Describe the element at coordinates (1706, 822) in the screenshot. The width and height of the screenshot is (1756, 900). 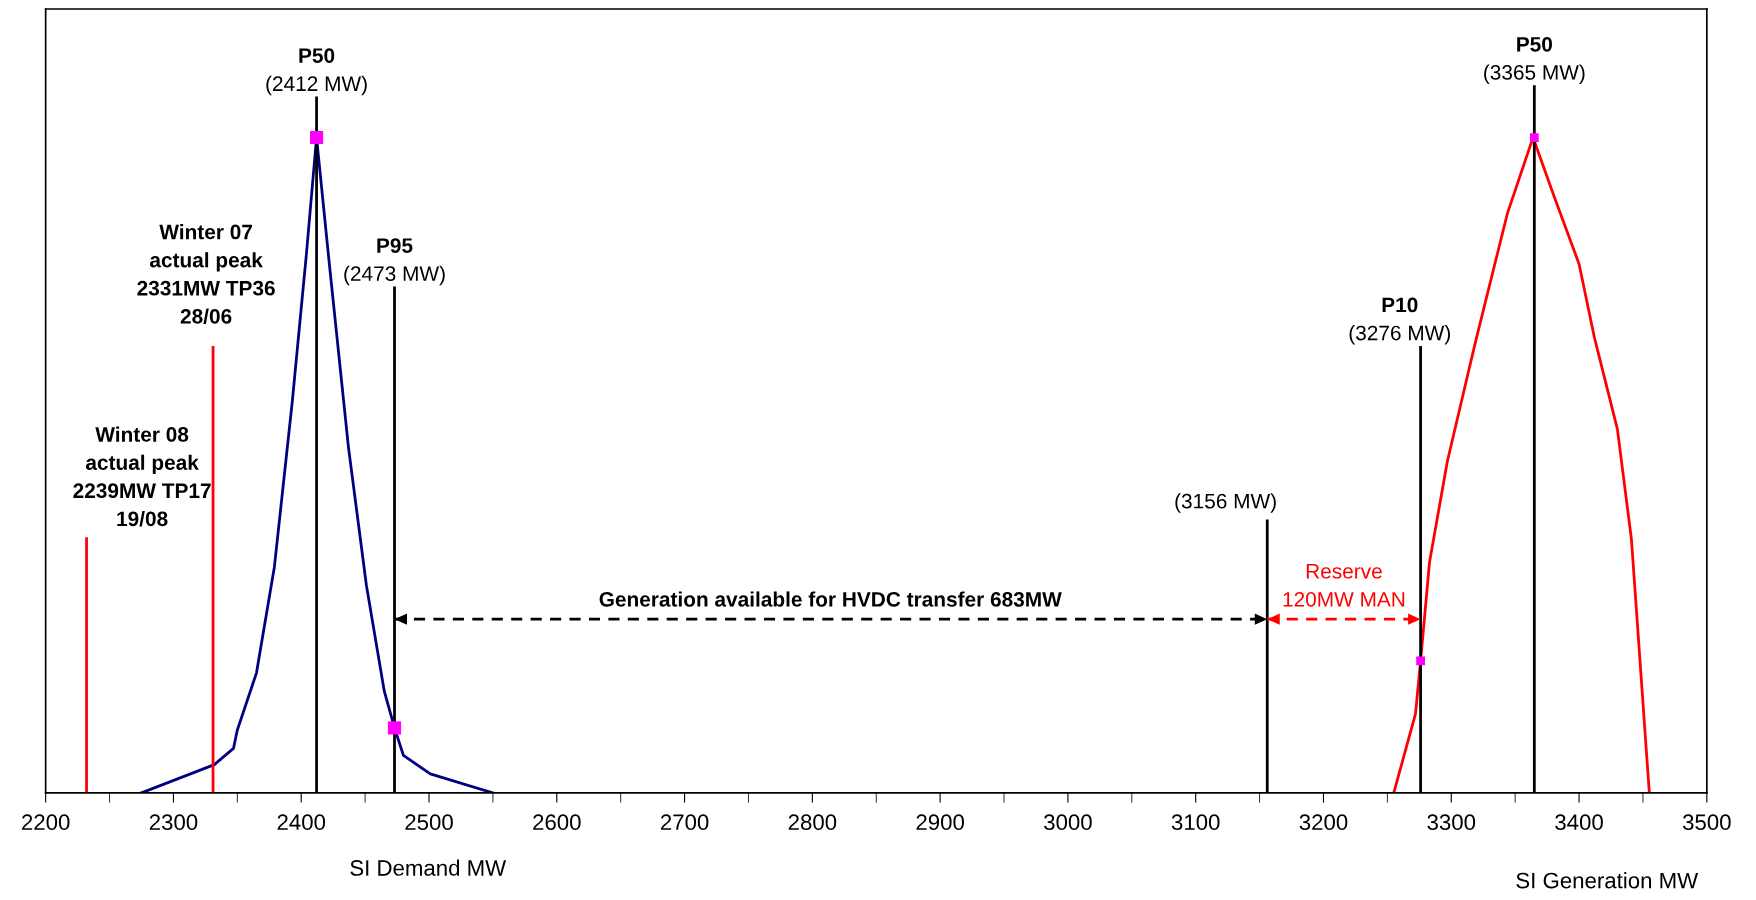
I see `x-tick-label: 3500` at that location.